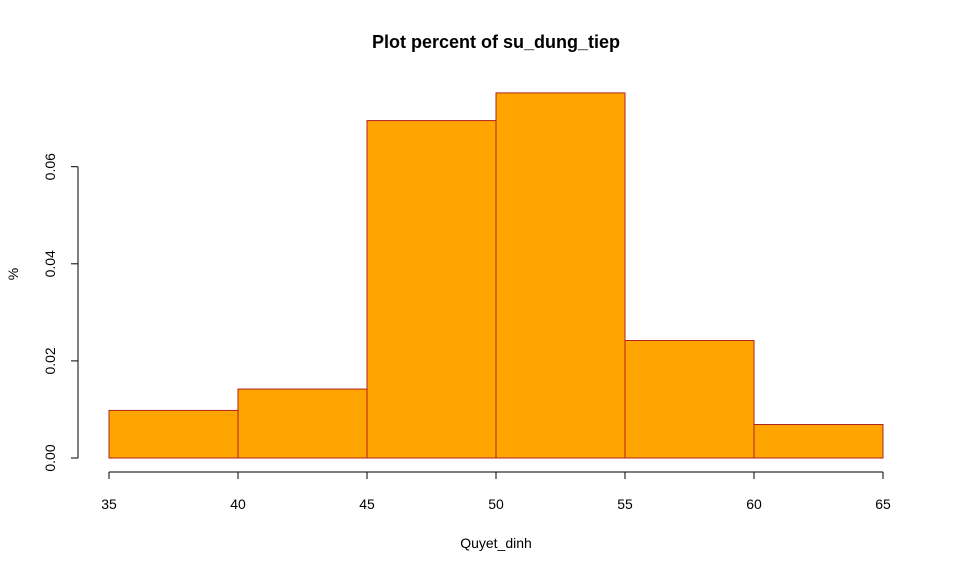 The image size is (955, 571). Describe the element at coordinates (50, 457) in the screenshot. I see `y-tick-label: 0.00` at that location.